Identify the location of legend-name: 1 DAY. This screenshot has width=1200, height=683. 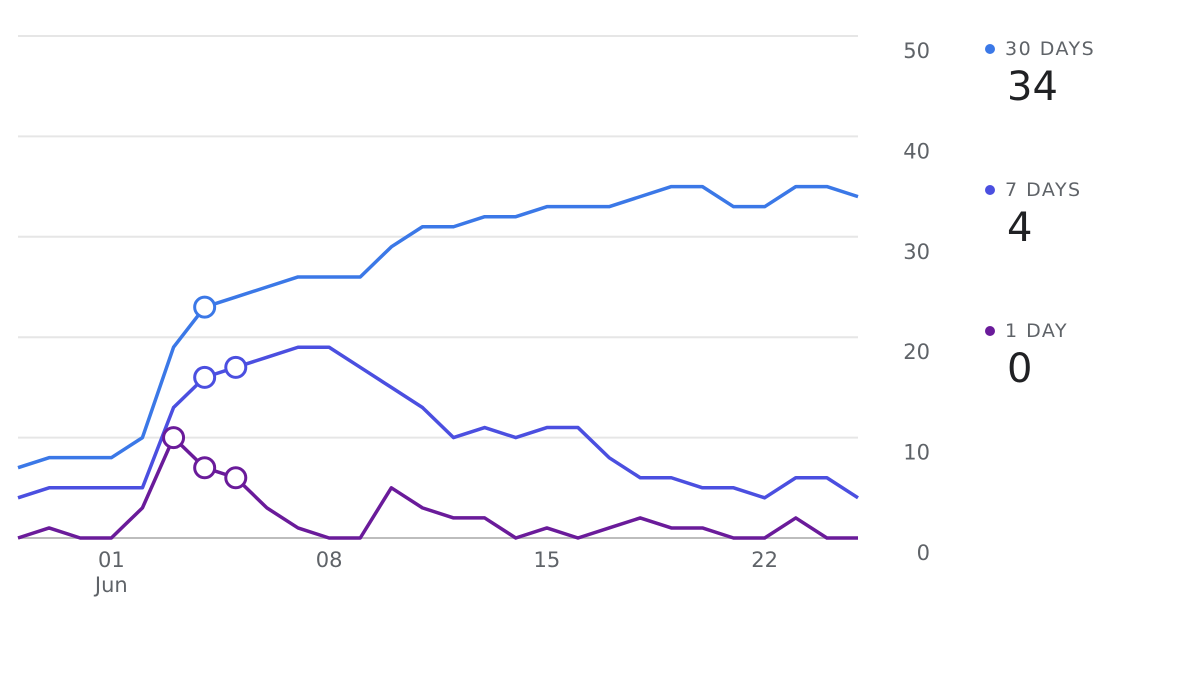
(1037, 331).